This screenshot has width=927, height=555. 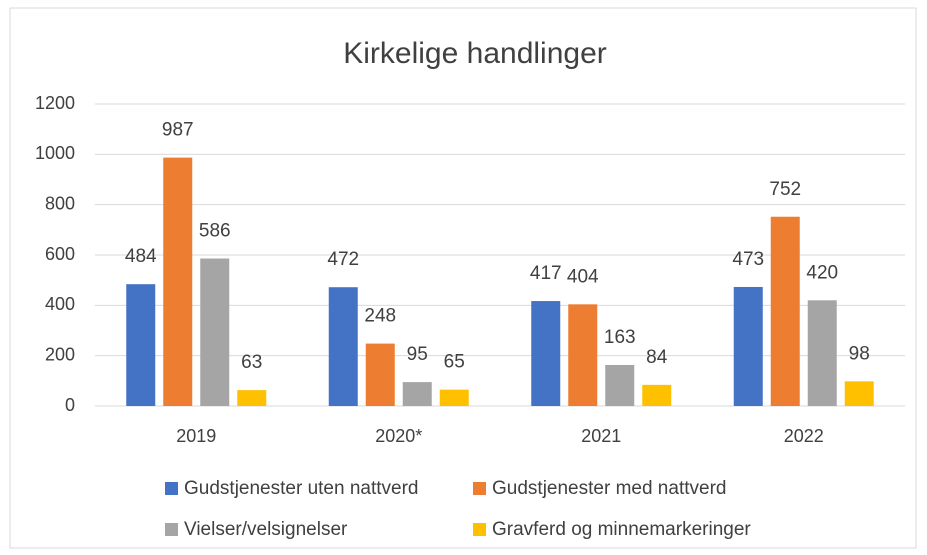 I want to click on data-label: 404, so click(x=583, y=276).